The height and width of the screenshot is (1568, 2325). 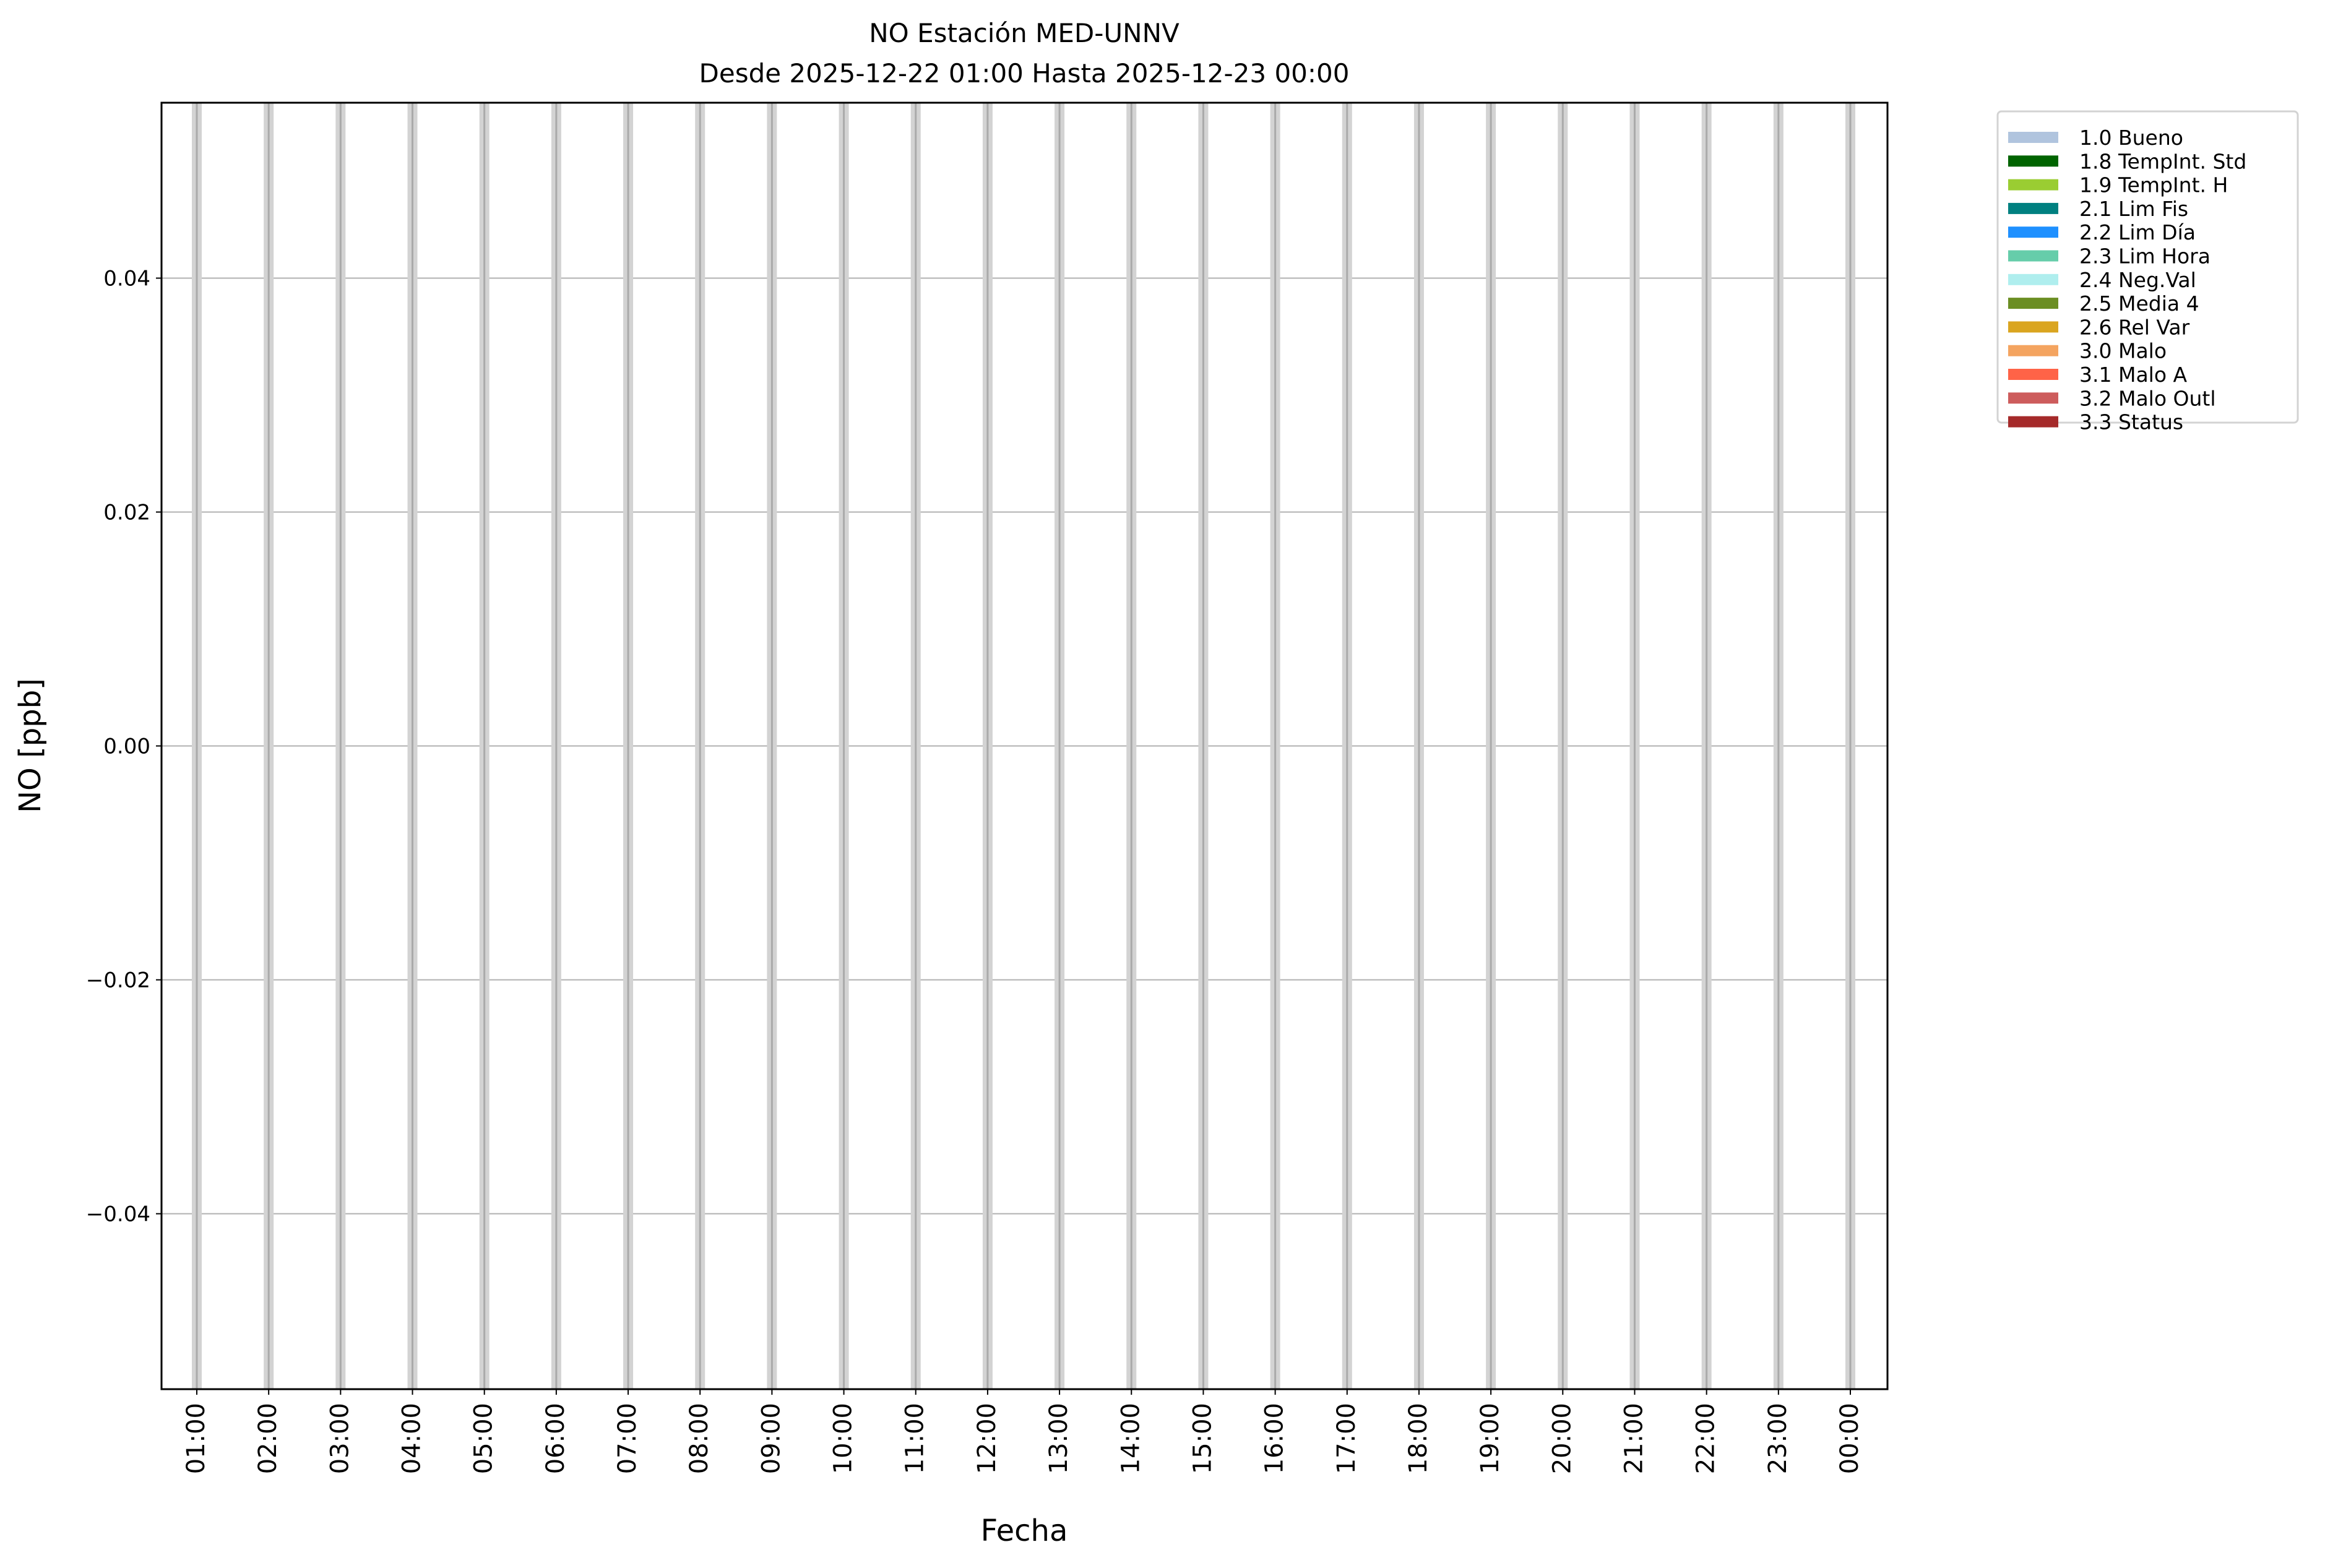 I want to click on legend-label: 2.2 Lim Día, so click(x=2137, y=232).